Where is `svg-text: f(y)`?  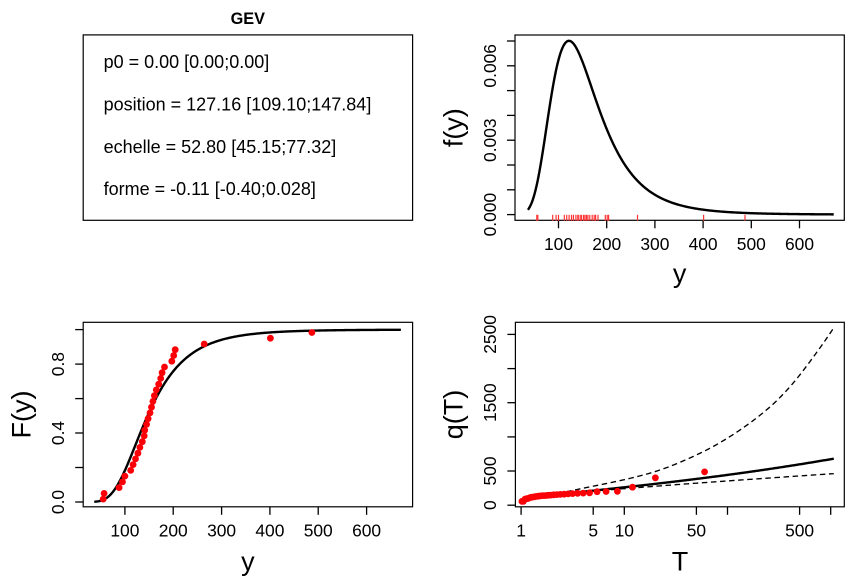 svg-text: f(y) is located at coordinates (454, 127).